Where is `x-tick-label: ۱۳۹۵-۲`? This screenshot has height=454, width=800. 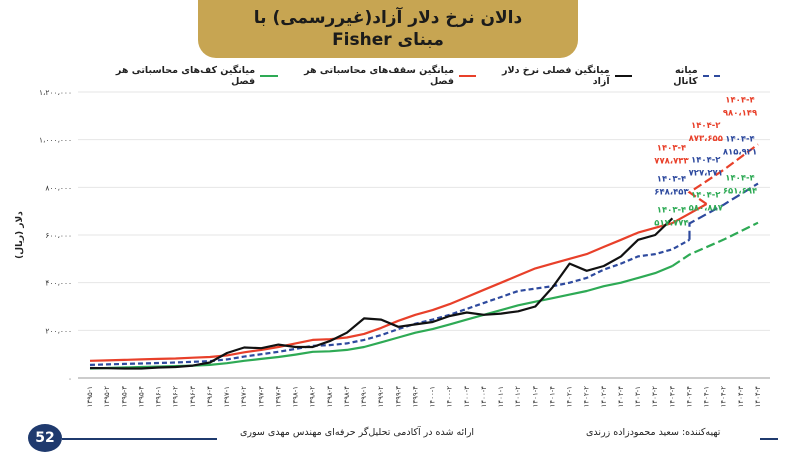
x-tick-label: ۱۳۹۵-۲ is located at coordinates (107, 397).